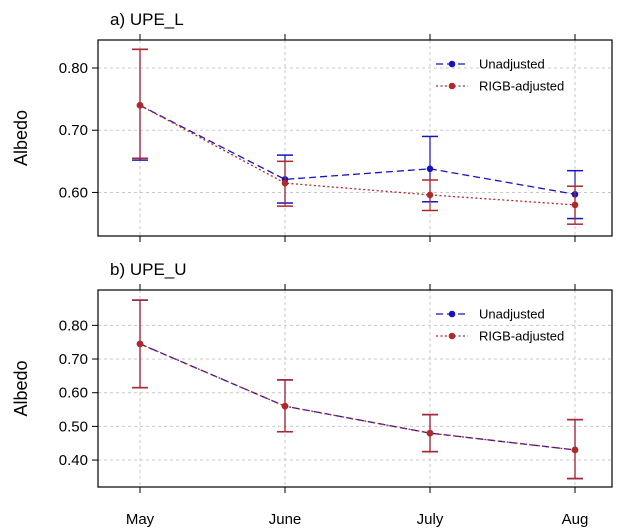 This screenshot has height=531, width=619. I want to click on x-tick-label: Aug, so click(575, 519).